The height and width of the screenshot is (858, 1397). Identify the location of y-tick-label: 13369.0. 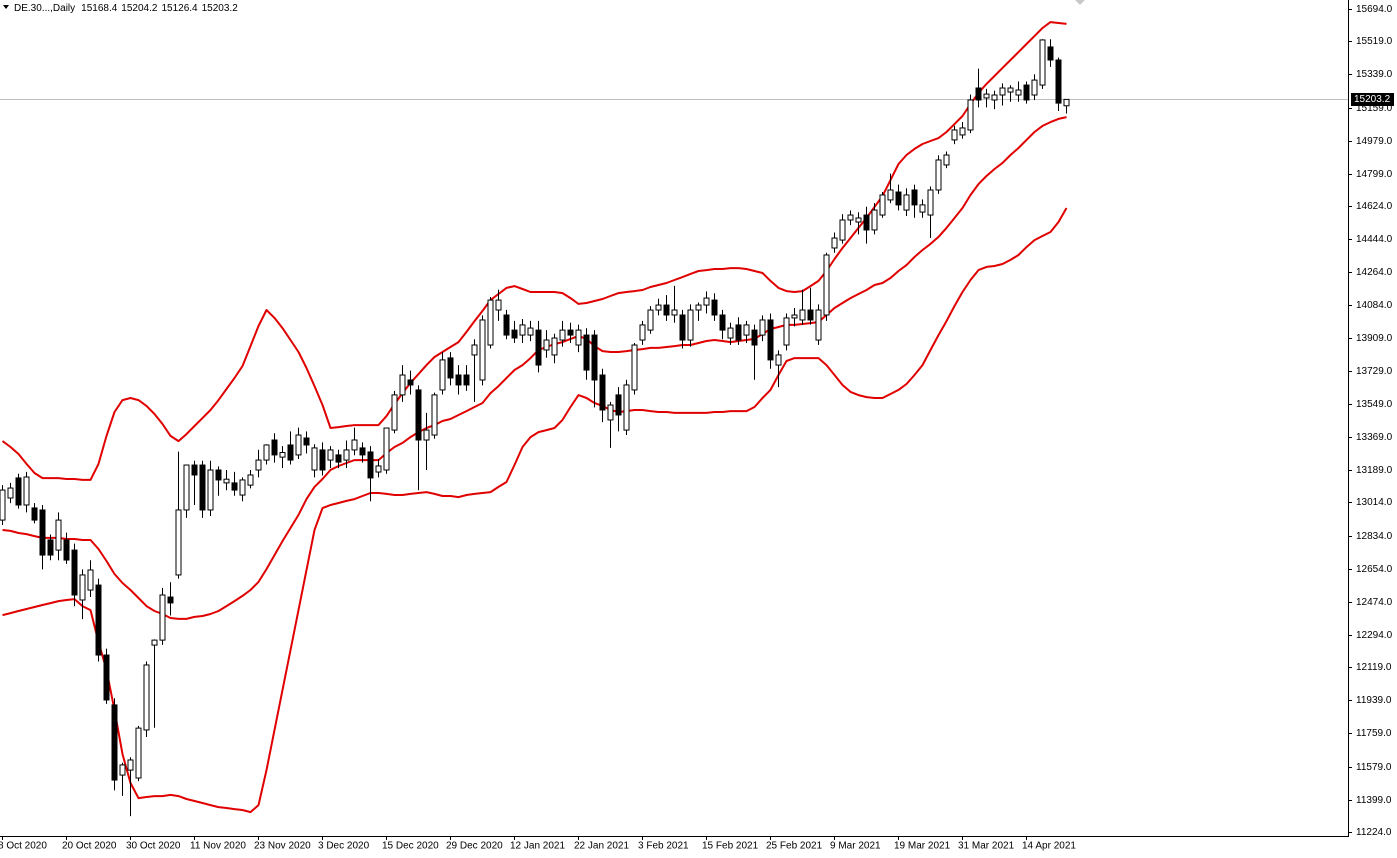
(1374, 437).